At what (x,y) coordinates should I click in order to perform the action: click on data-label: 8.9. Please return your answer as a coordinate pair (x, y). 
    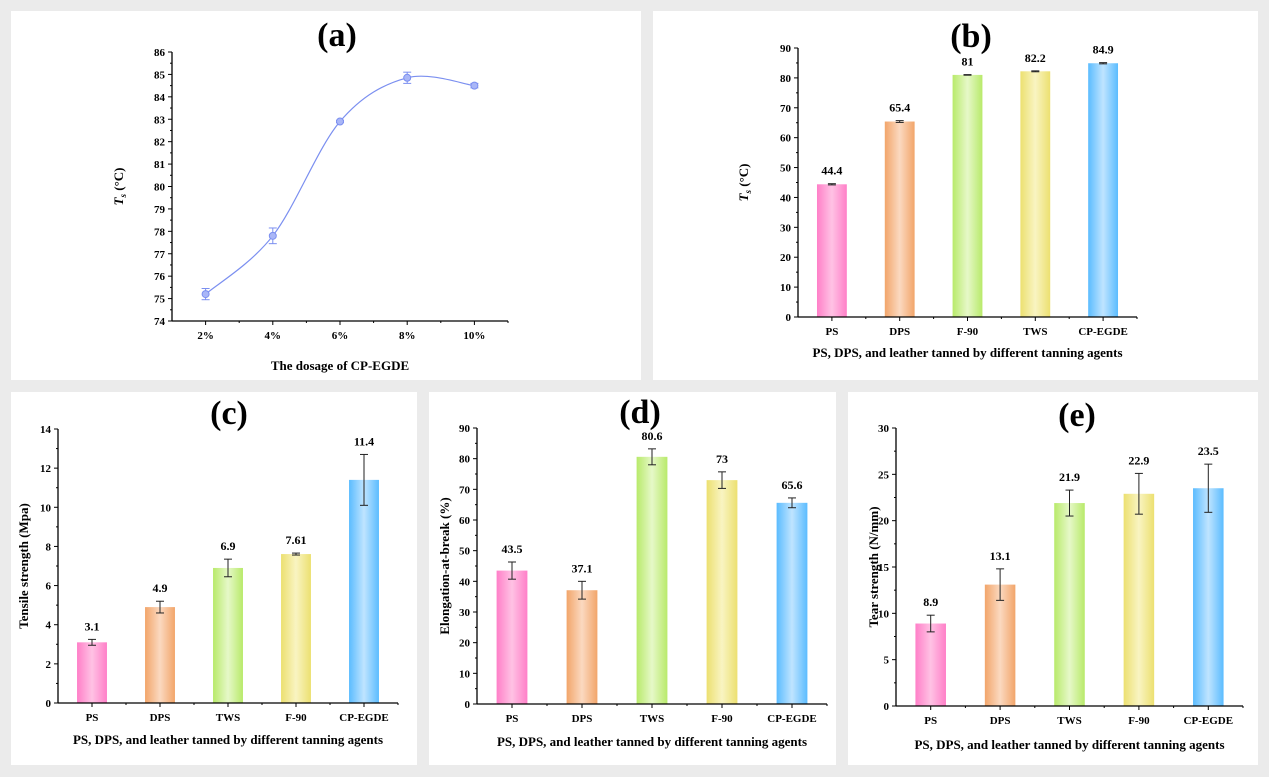
    Looking at the image, I should click on (930, 602).